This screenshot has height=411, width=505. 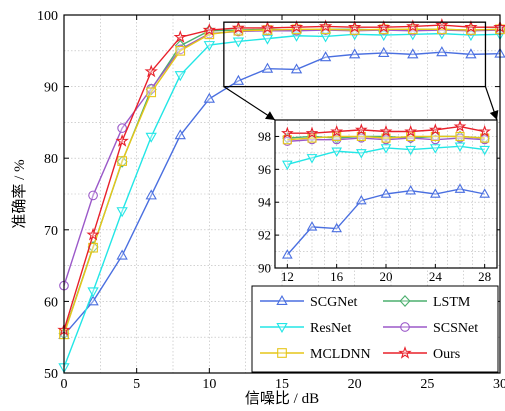 I want to click on legend-label: LSTM, so click(x=452, y=302).